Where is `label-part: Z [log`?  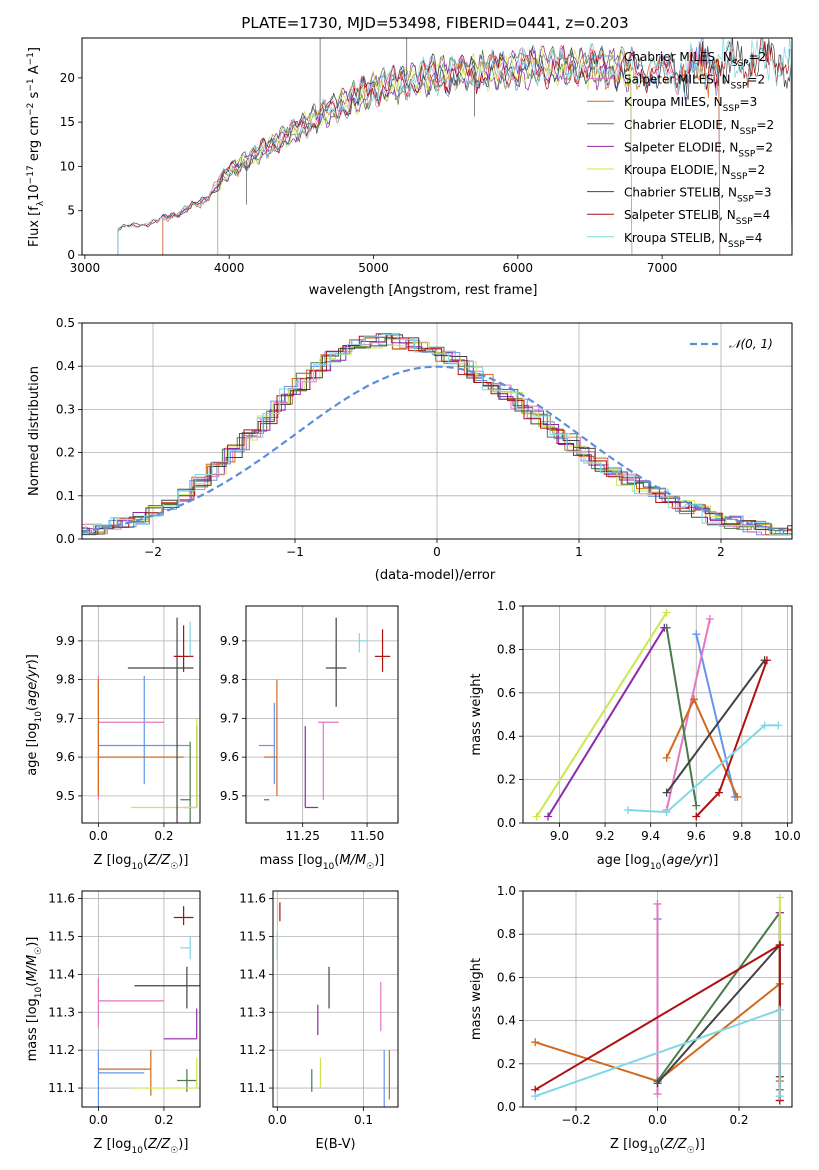
label-part: Z [log is located at coordinates (113, 860).